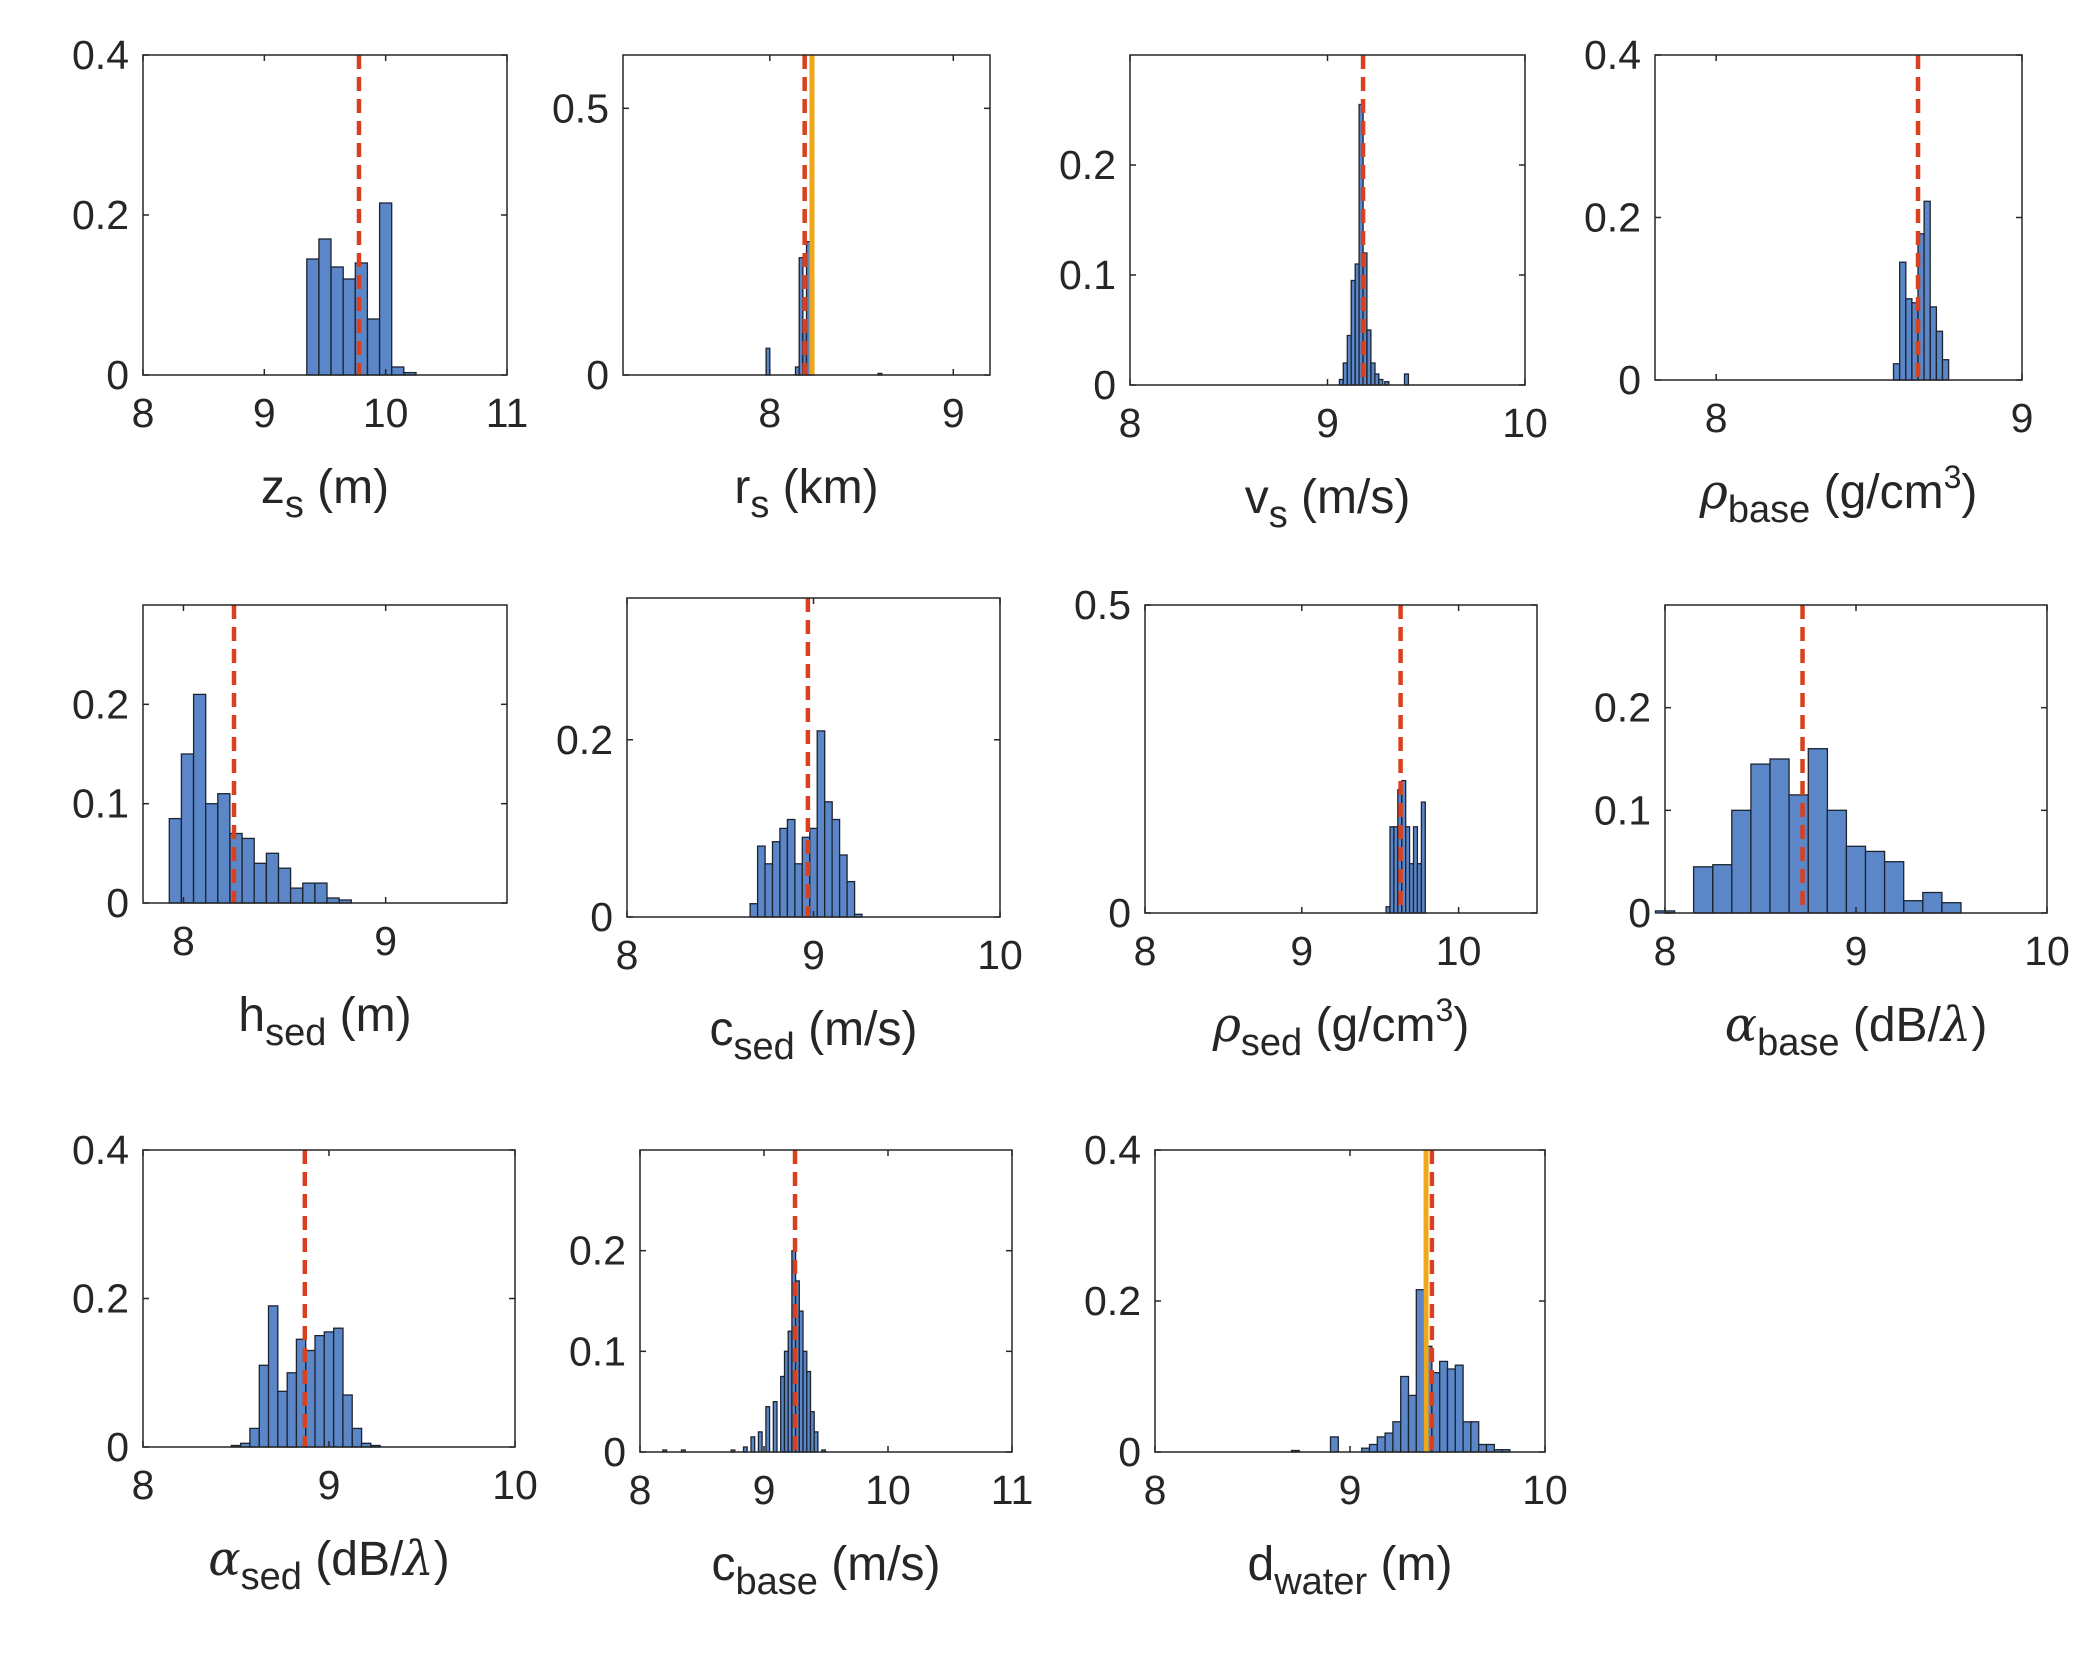 Image resolution: width=2098 pixels, height=1661 pixels. What do you see at coordinates (507, 413) in the screenshot?
I see `x-tick-label: 11` at bounding box center [507, 413].